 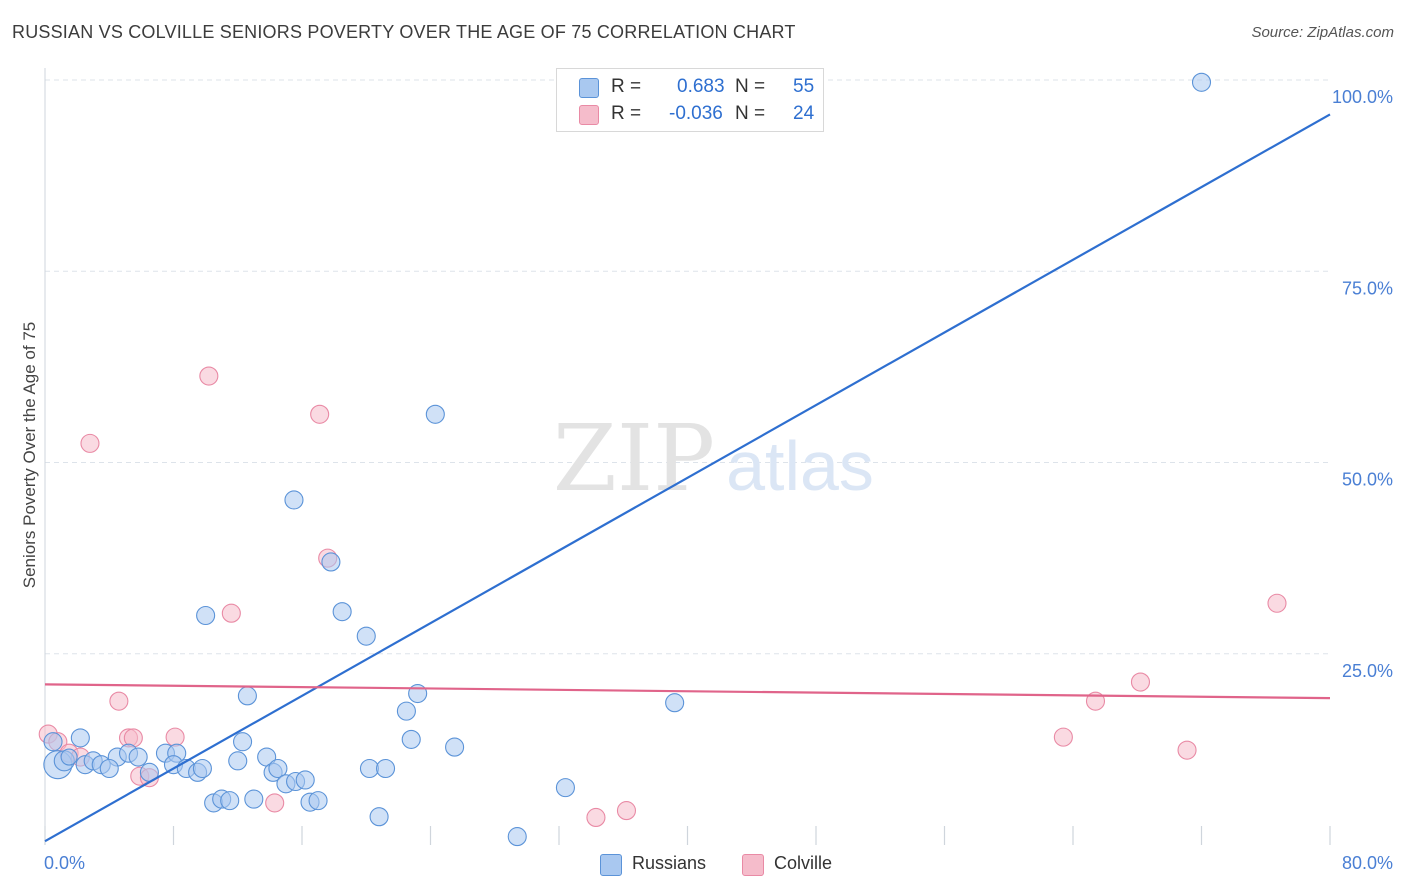 What do you see at coordinates (1367, 671) in the screenshot?
I see `y-tick-label: 25.0%` at bounding box center [1367, 671].